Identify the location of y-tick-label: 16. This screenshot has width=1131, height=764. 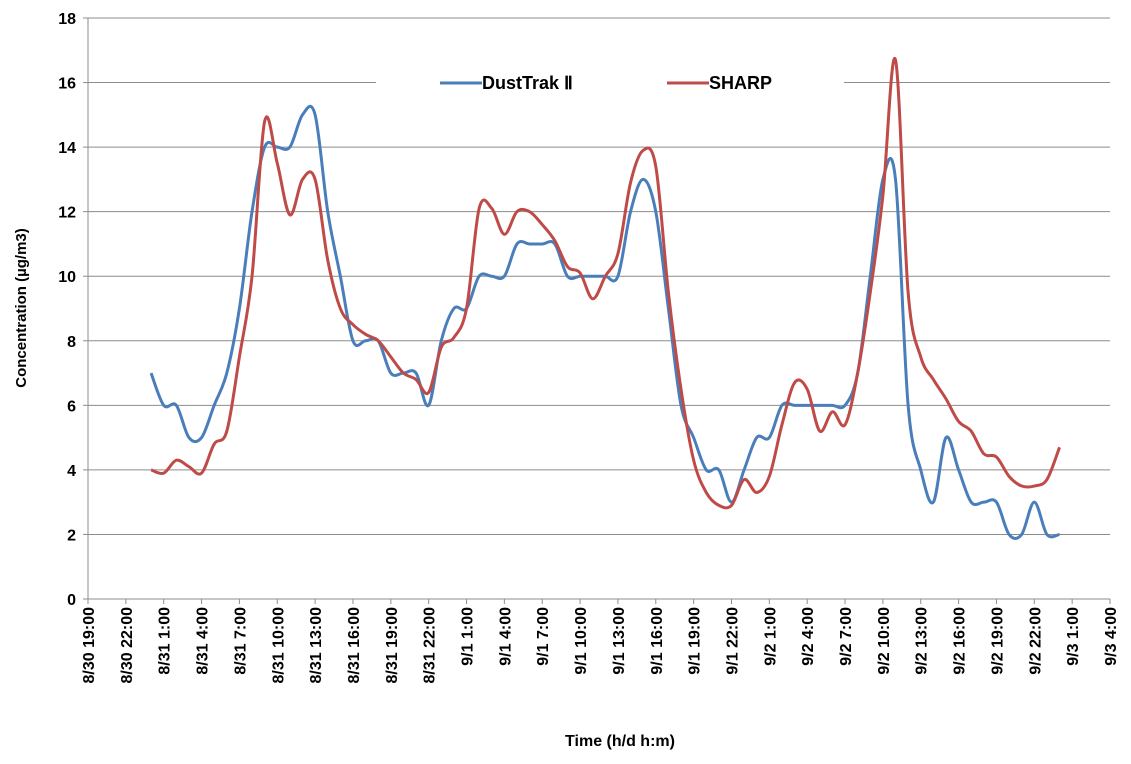
(67, 84).